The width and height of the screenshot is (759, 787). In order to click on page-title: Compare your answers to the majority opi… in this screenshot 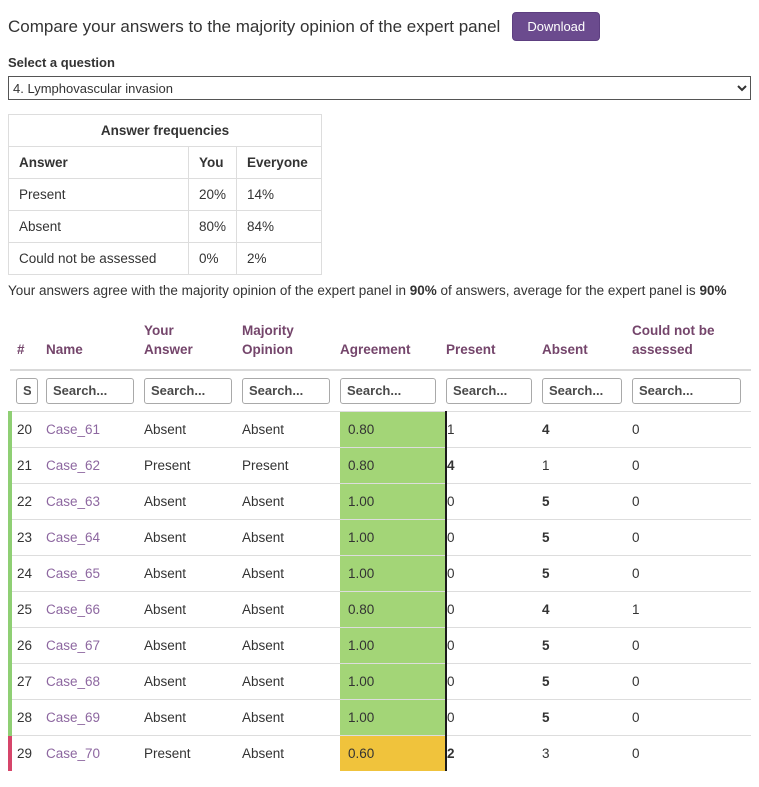, I will do `click(254, 26)`.